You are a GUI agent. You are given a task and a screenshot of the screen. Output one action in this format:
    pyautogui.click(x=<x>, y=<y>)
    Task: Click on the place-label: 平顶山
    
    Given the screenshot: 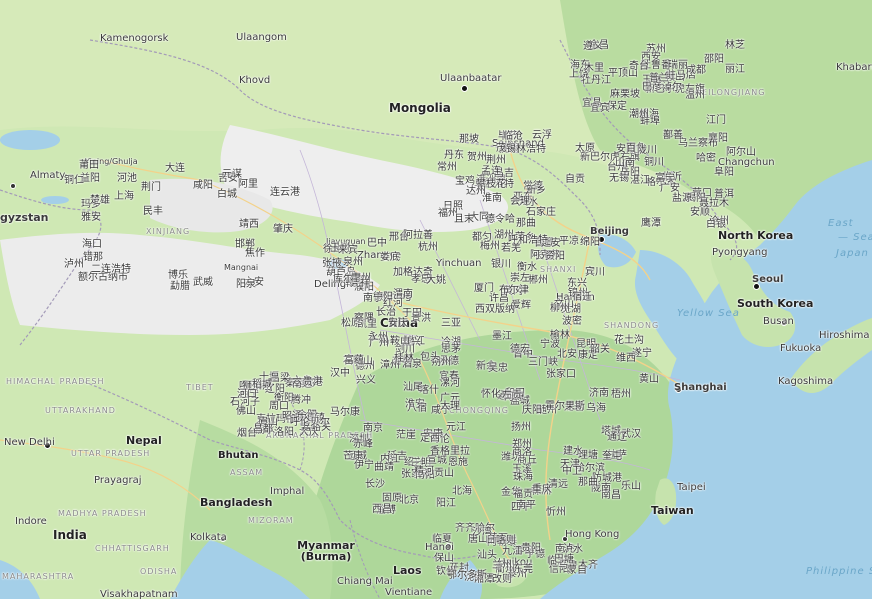 What is the action you would take?
    pyautogui.click(x=623, y=73)
    